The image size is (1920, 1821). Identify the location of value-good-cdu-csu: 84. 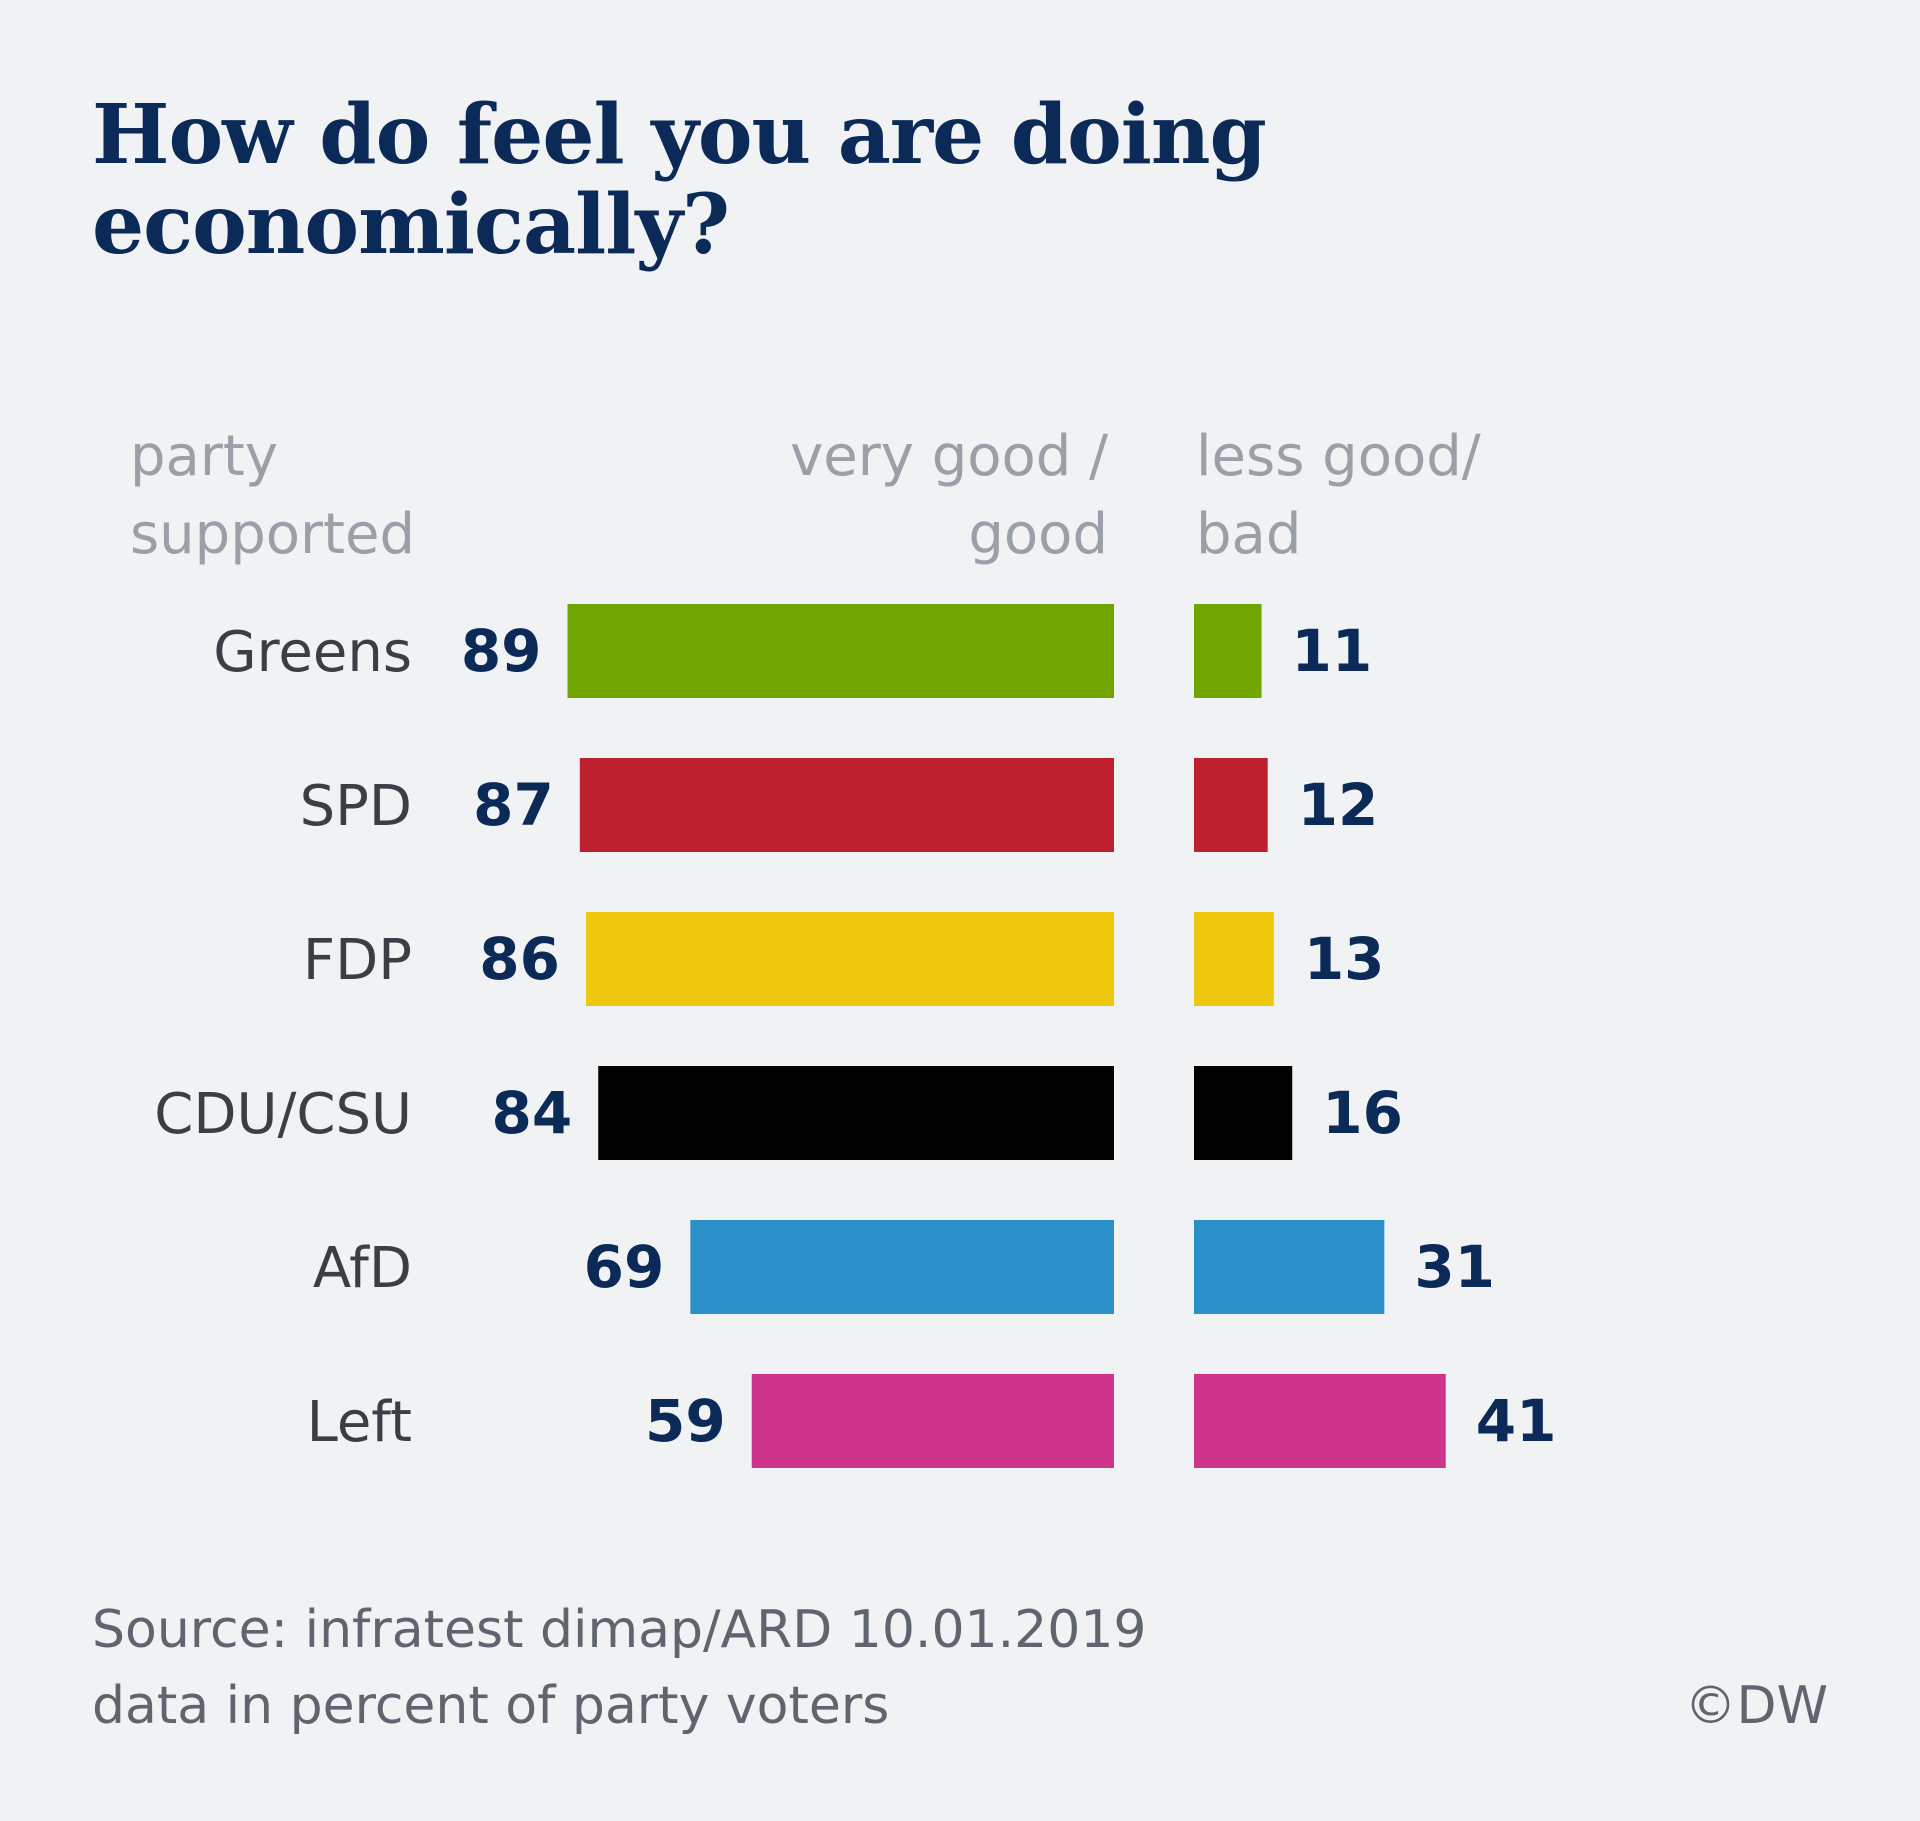
(532, 1113).